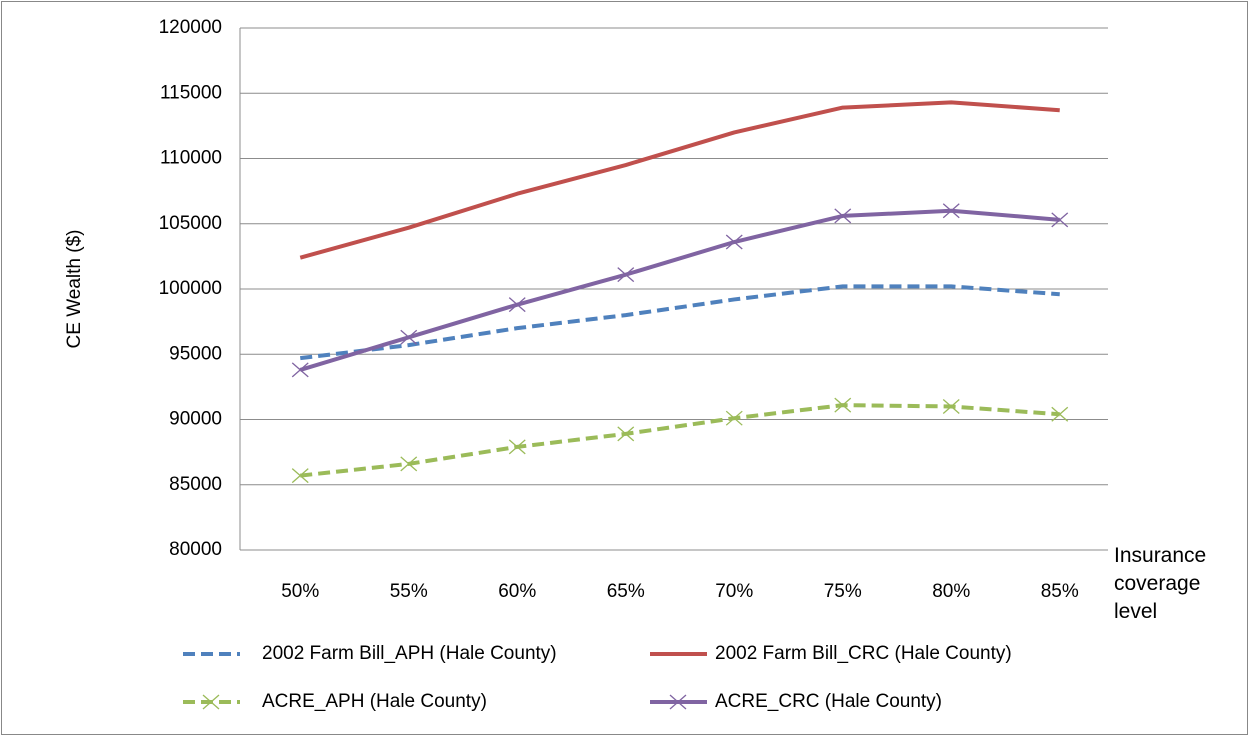  Describe the element at coordinates (300, 591) in the screenshot. I see `x-tick-label: 50%` at that location.